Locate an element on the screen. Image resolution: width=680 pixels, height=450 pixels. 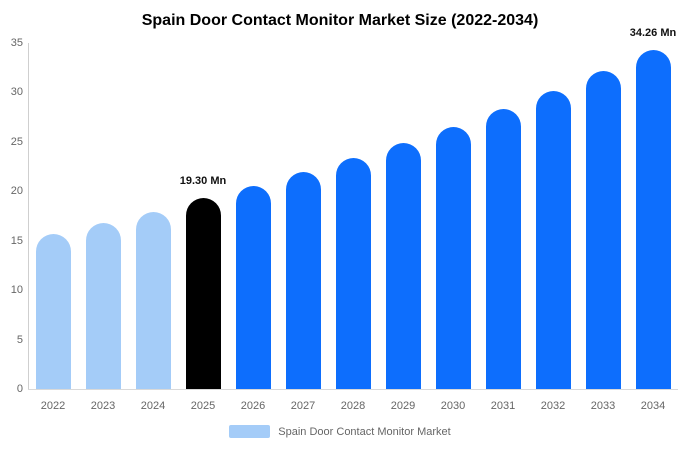
y-tick-label: 25 is located at coordinates (16, 141).